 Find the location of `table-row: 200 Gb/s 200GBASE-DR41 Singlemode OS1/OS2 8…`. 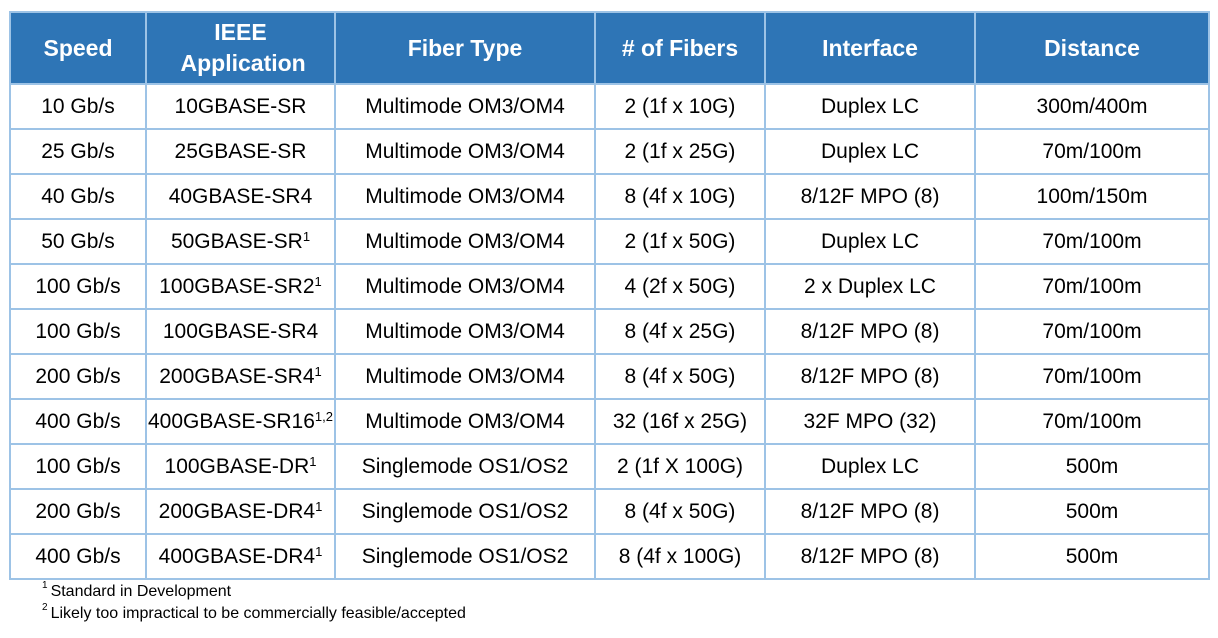

table-row: 200 Gb/s 200GBASE-DR41 Singlemode OS1/OS2 8… is located at coordinates (609, 511).